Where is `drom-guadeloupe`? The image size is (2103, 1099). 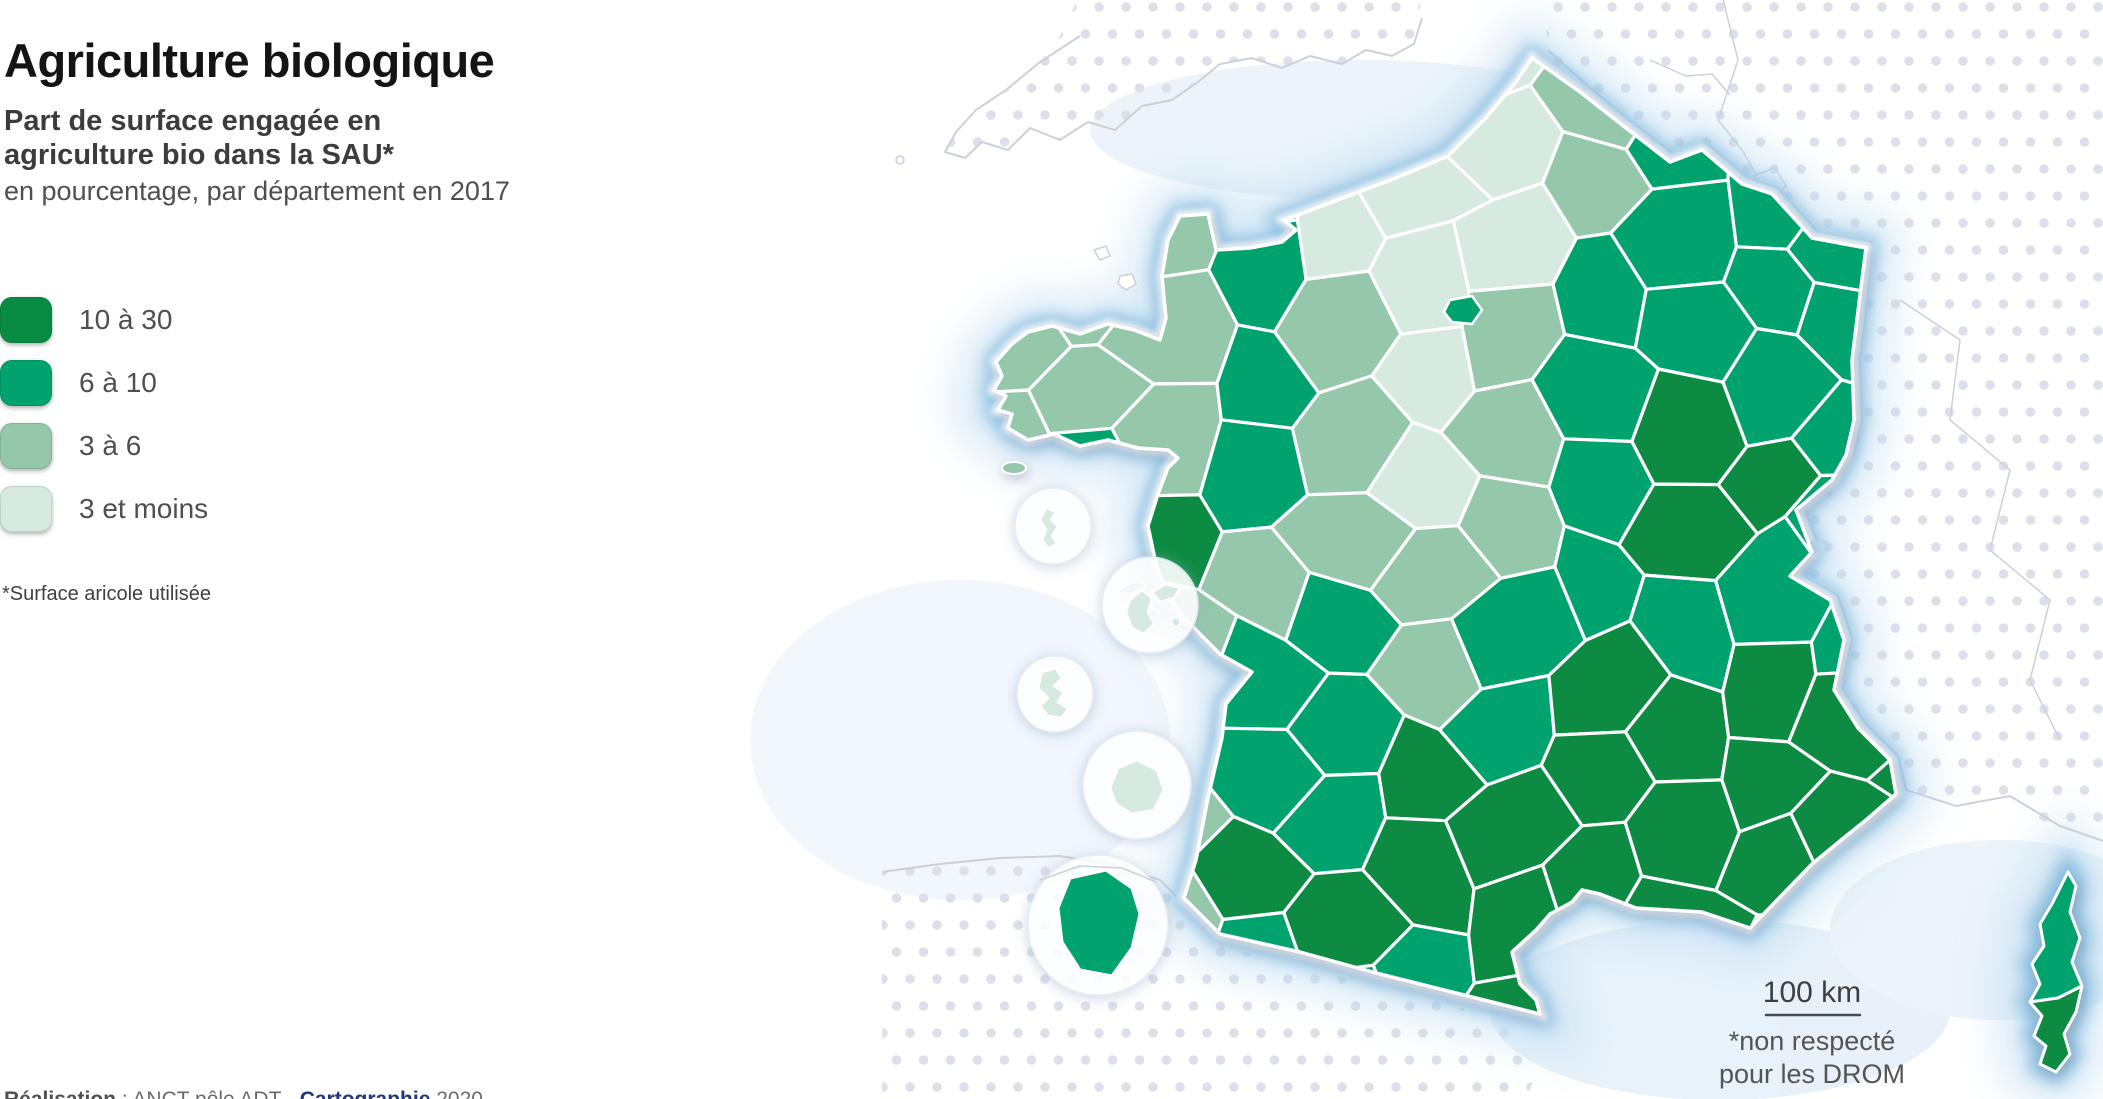 drom-guadeloupe is located at coordinates (1150, 605).